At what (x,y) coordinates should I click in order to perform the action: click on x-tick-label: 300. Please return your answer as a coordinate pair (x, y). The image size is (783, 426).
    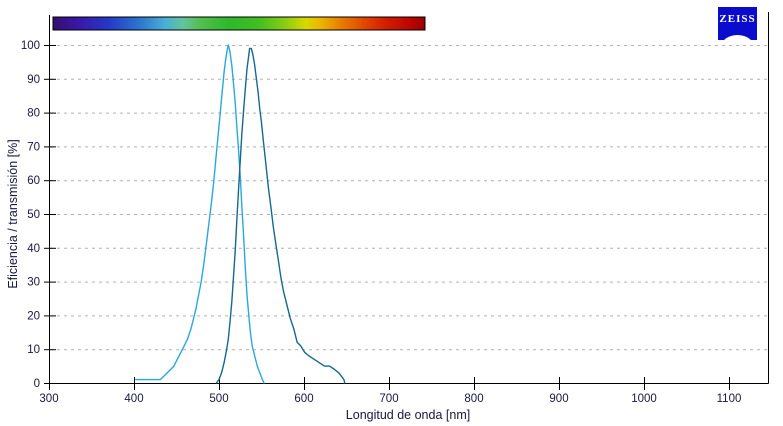
    Looking at the image, I should click on (48, 399).